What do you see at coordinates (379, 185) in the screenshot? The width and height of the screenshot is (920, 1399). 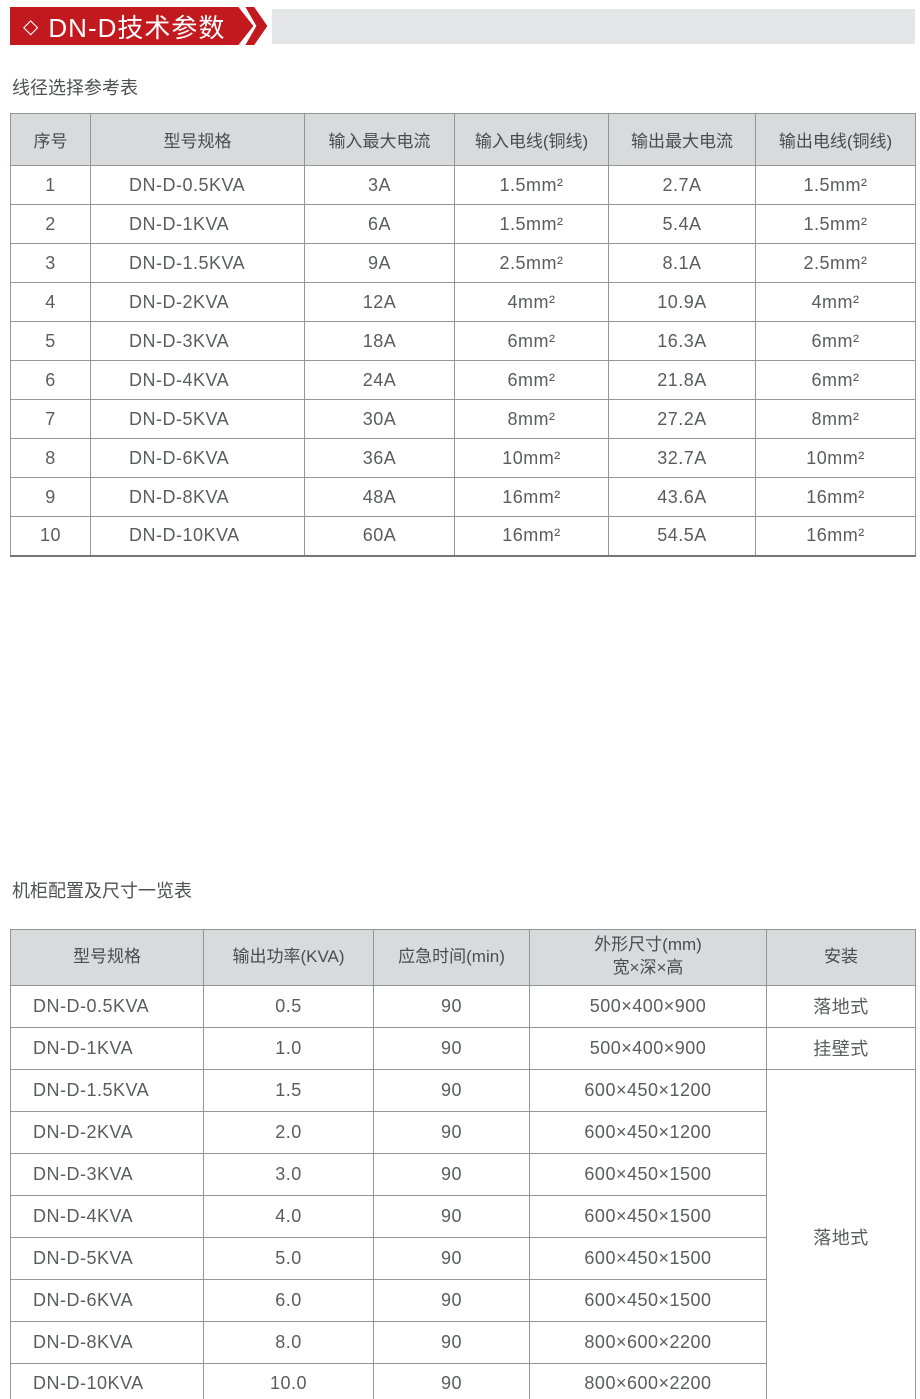 I see `cell-input-current: 3A` at bounding box center [379, 185].